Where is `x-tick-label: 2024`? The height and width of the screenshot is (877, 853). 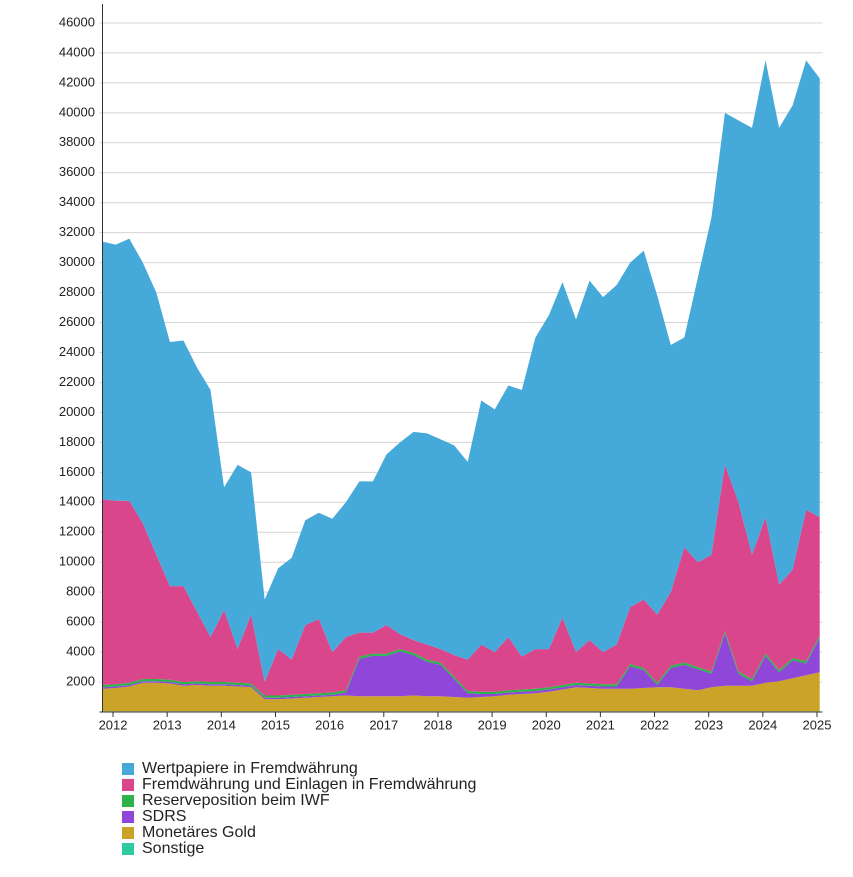
x-tick-label: 2024 is located at coordinates (762, 724).